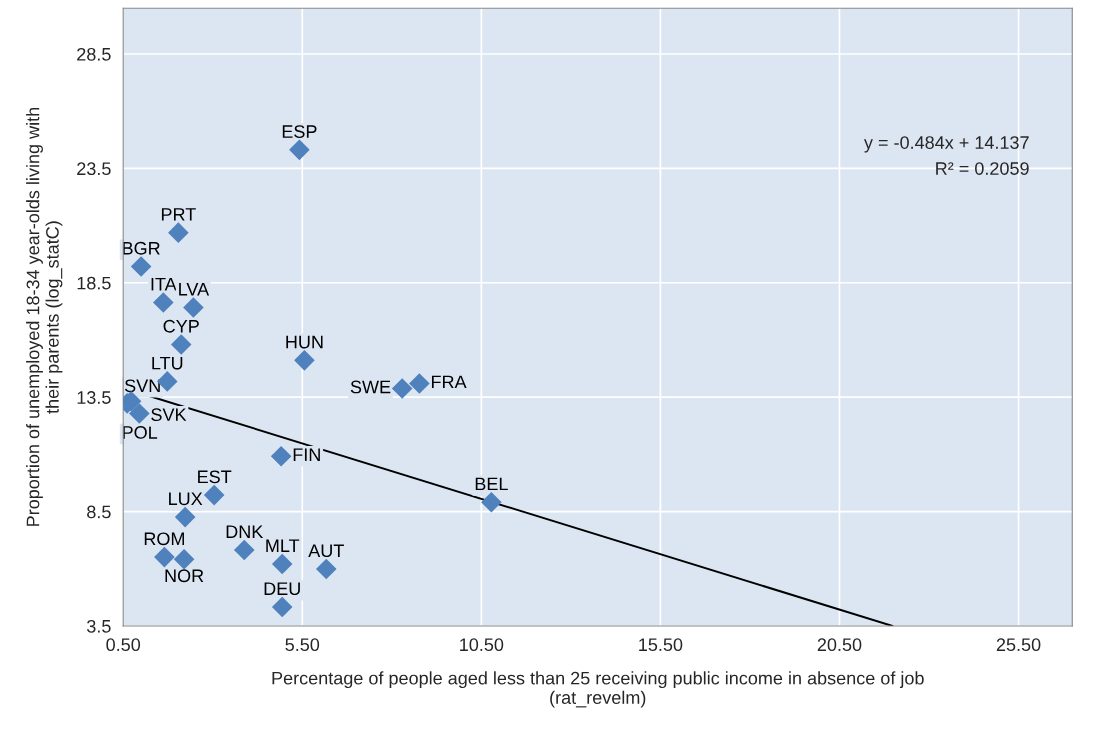 Image resolution: width=1110 pixels, height=747 pixels. I want to click on x-tick-label: 10.50, so click(482, 645).